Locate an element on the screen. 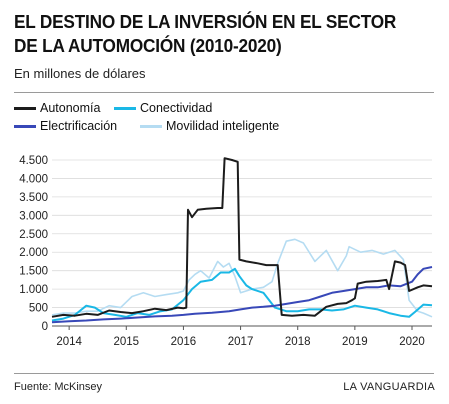 The height and width of the screenshot is (404, 449). legend-swatch-autonomia is located at coordinates (25, 108).